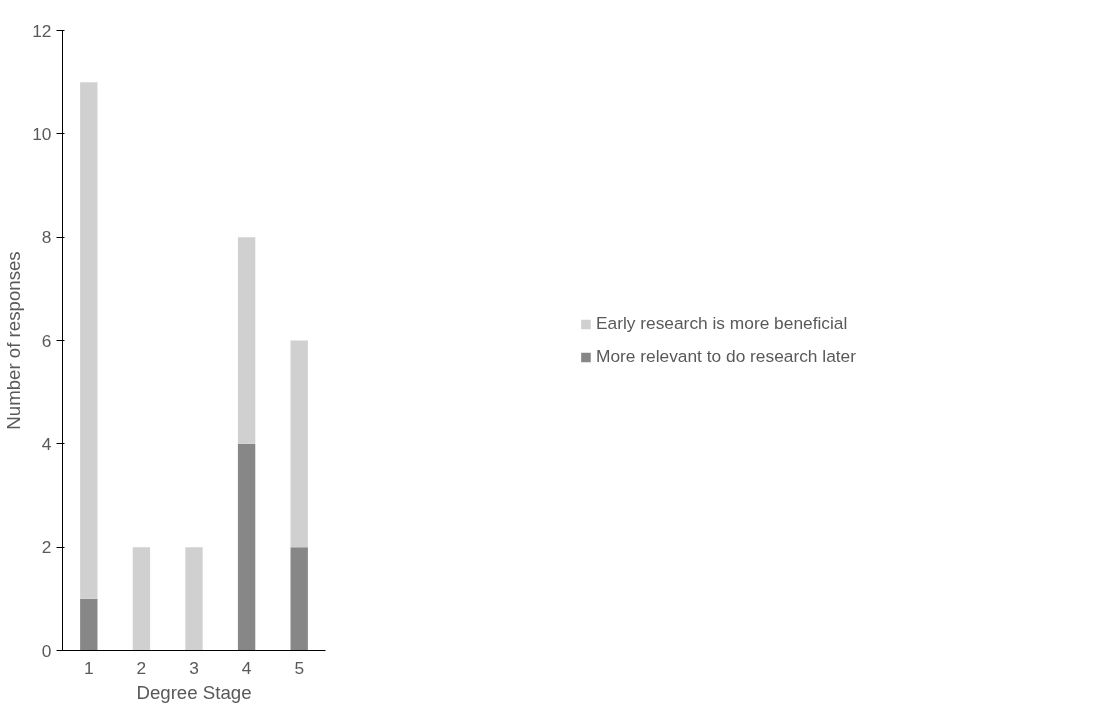 This screenshot has height=719, width=1120. What do you see at coordinates (88, 667) in the screenshot?
I see `x-tick-label: 1` at bounding box center [88, 667].